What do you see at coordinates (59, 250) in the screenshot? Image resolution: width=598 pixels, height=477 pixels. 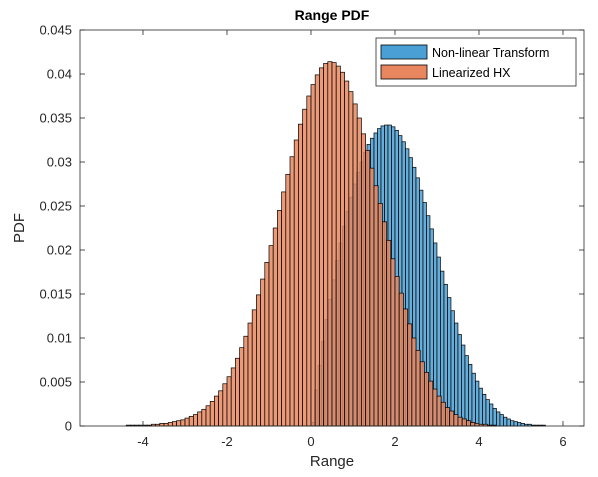 I see `y-tick-label: 0.02` at bounding box center [59, 250].